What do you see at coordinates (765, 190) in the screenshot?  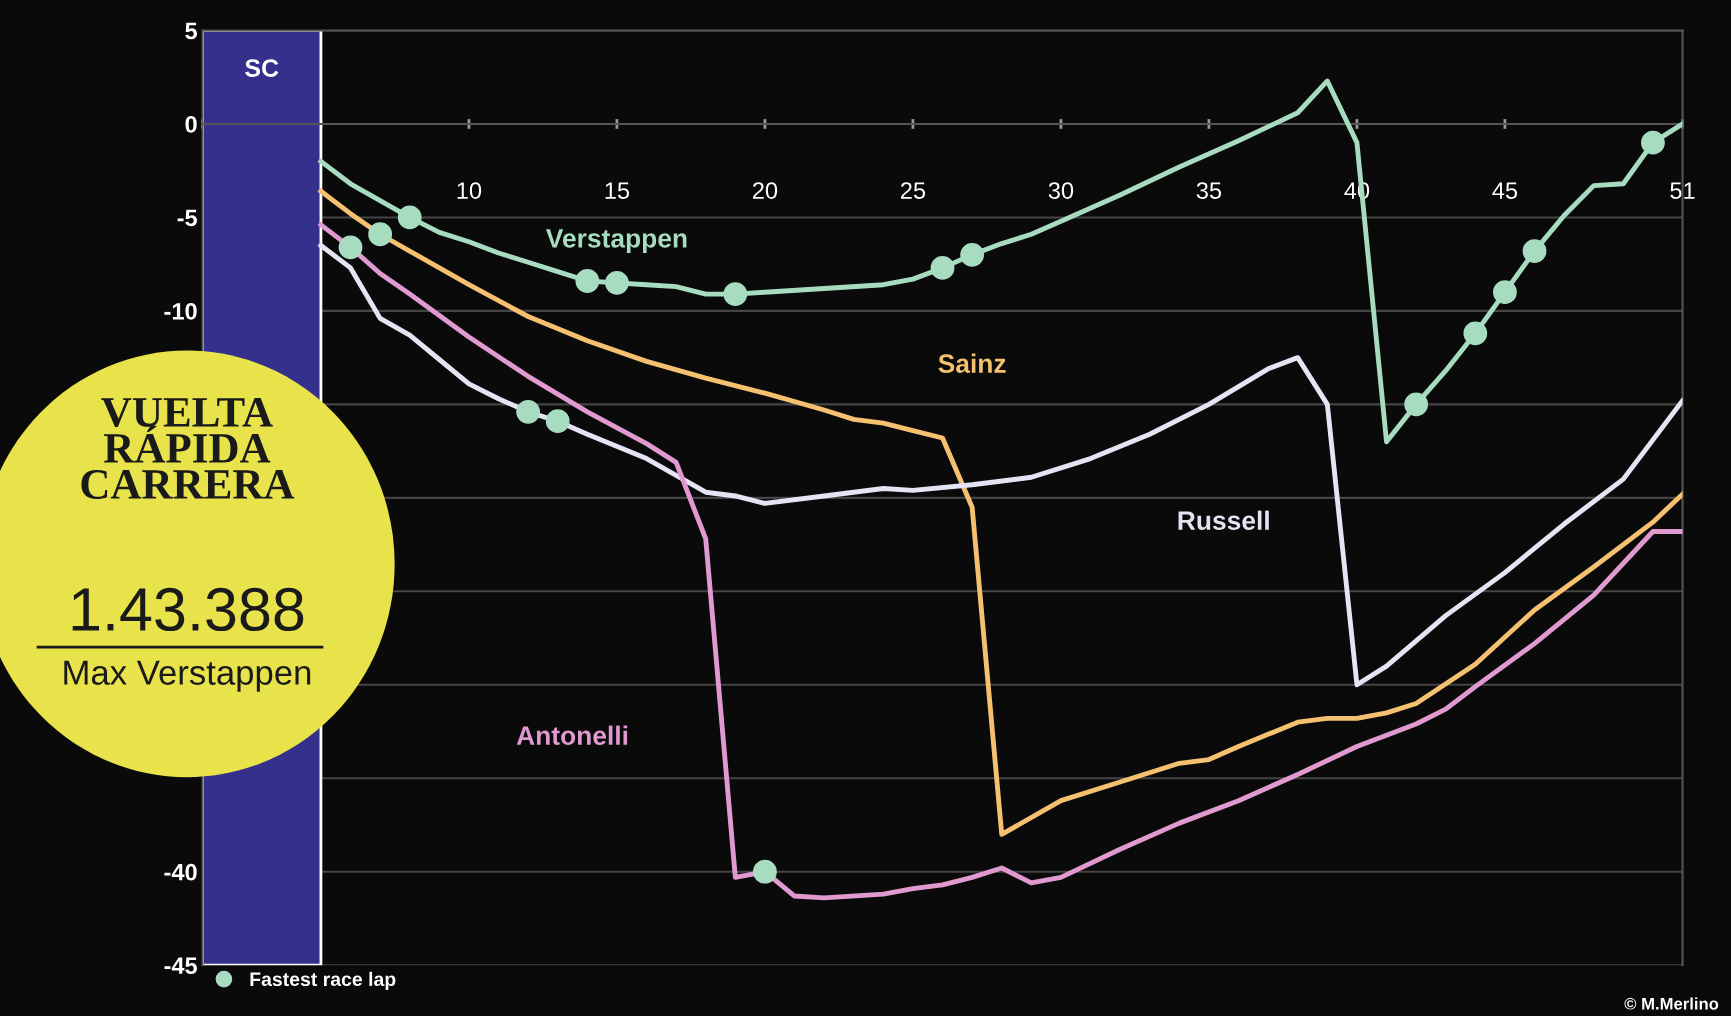 I see `x-tick-label: 20` at bounding box center [765, 190].